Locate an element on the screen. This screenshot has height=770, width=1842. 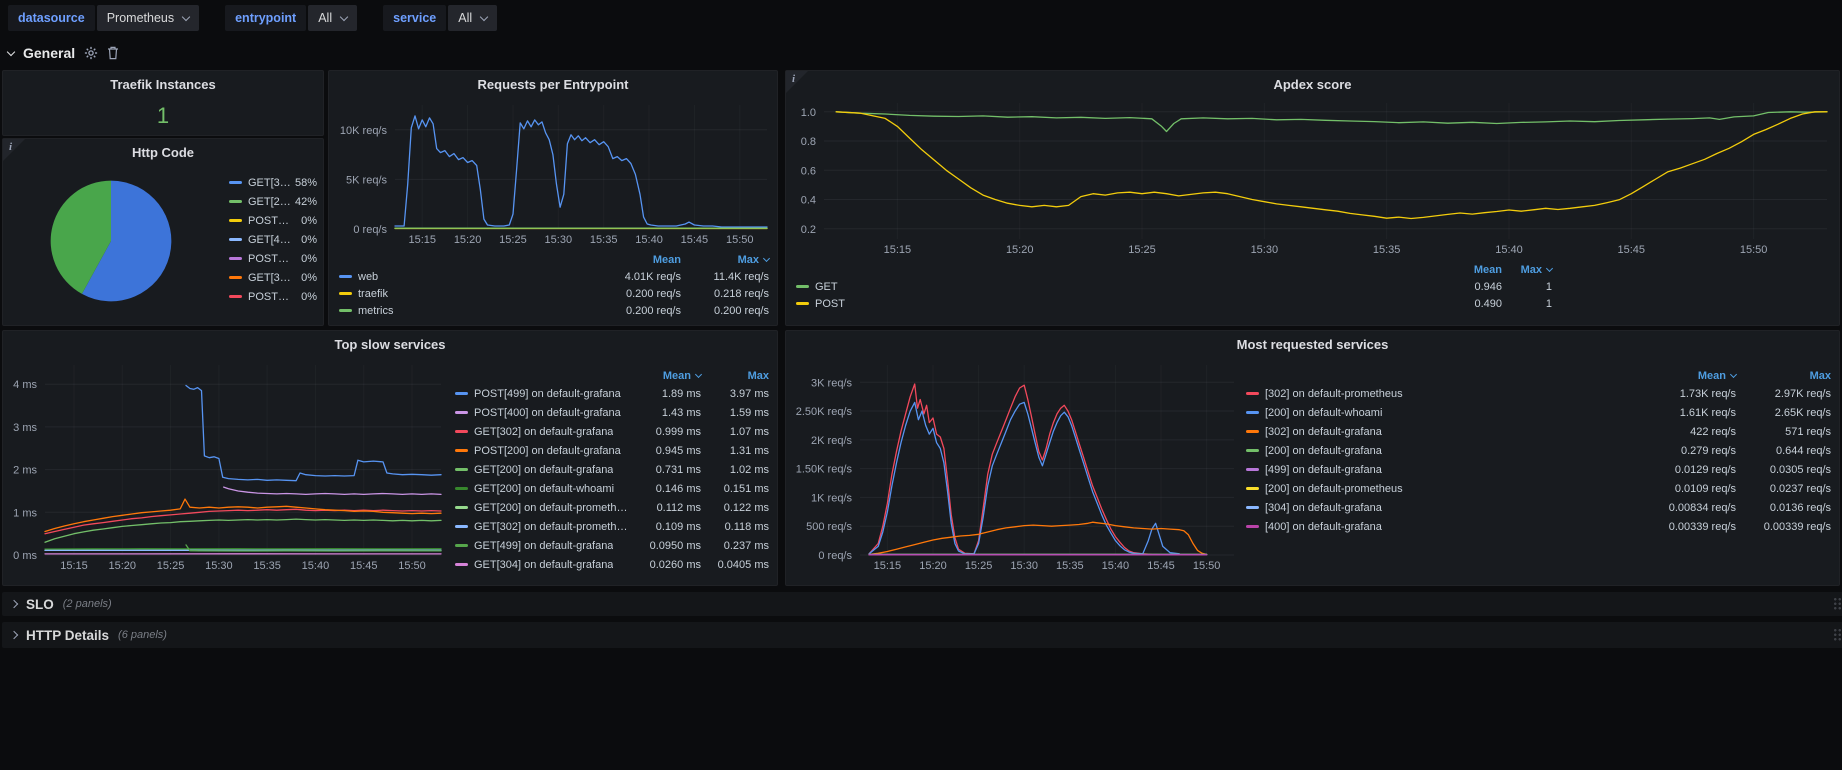
svg-text: 2.50K req/s is located at coordinates (824, 412).